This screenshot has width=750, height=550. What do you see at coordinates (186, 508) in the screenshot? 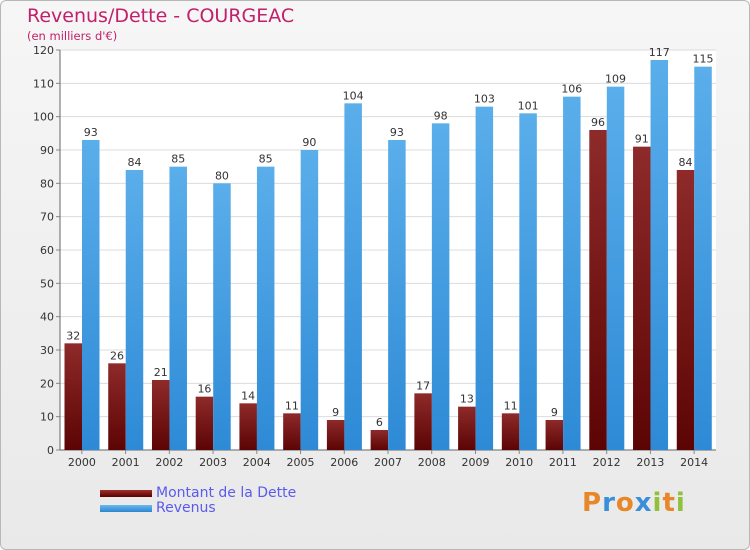
I see `legend-label-revenus: Revenus` at bounding box center [186, 508].